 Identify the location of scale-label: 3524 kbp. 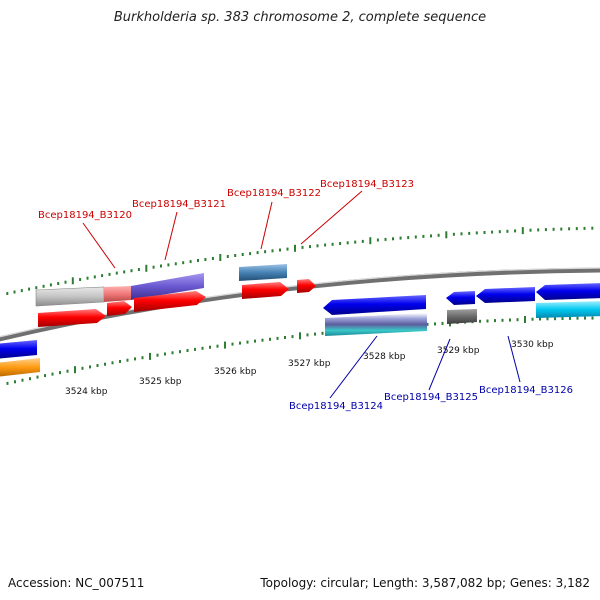
(86, 392).